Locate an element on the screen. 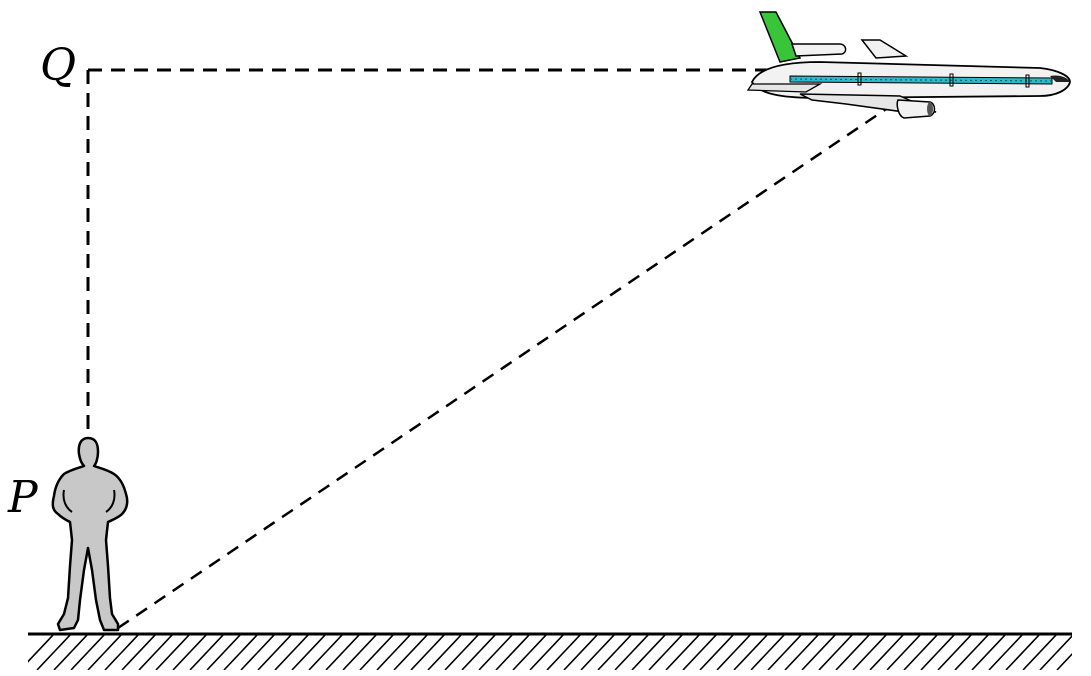  airplane-icon is located at coordinates (908, 65).